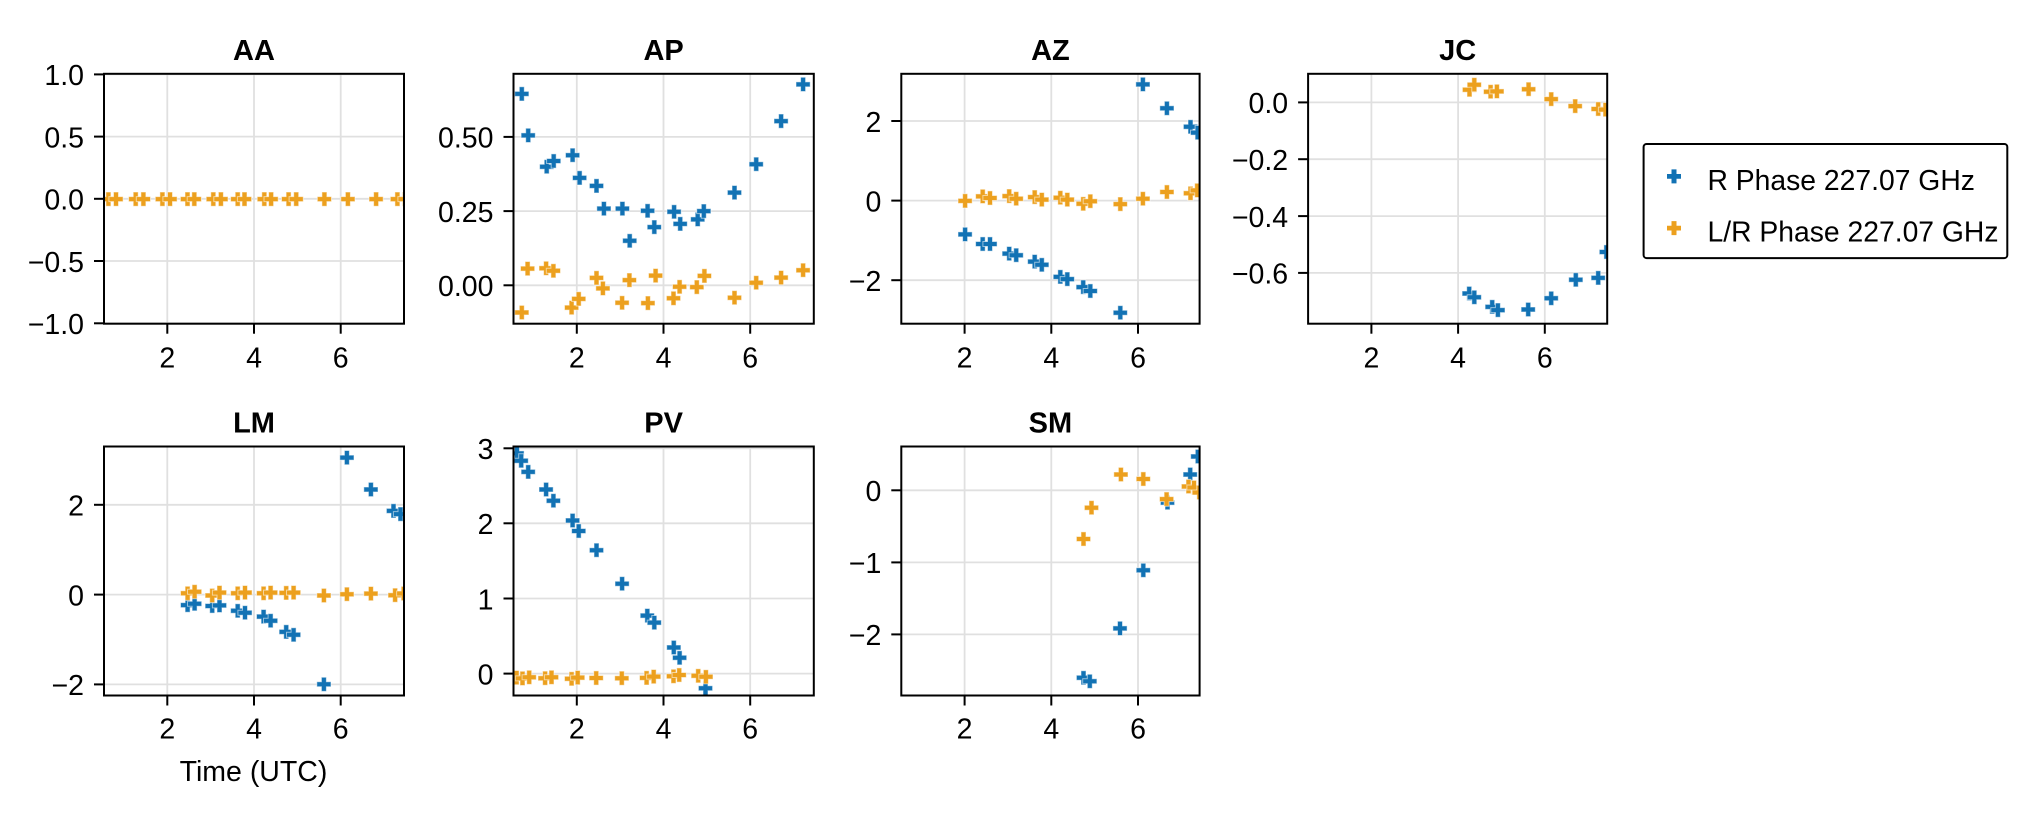 The image size is (2038, 819). I want to click on svg-text: 0.00, so click(465, 287).